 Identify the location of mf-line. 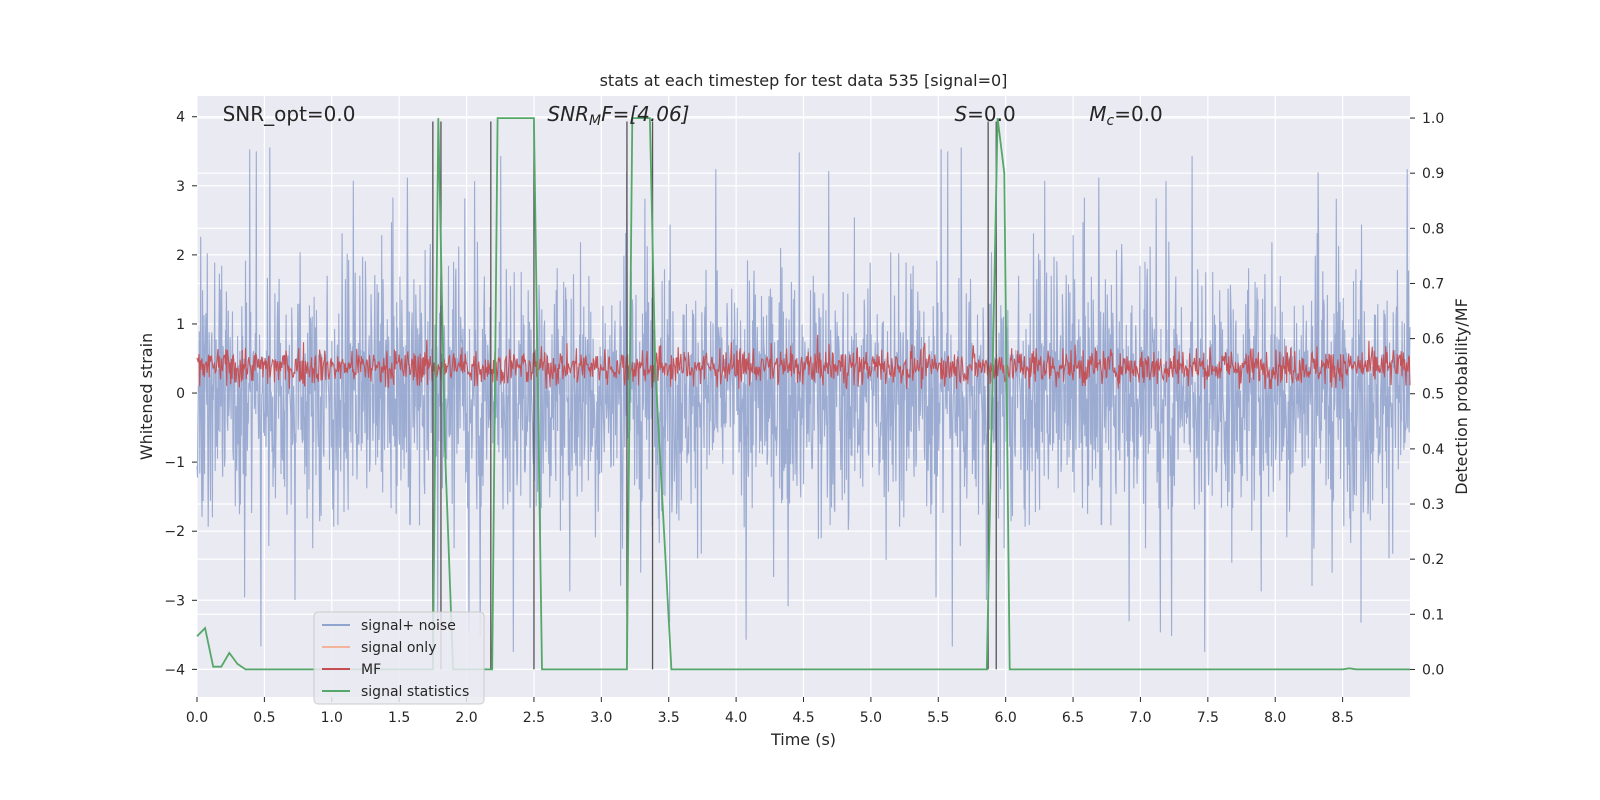
(803, 362).